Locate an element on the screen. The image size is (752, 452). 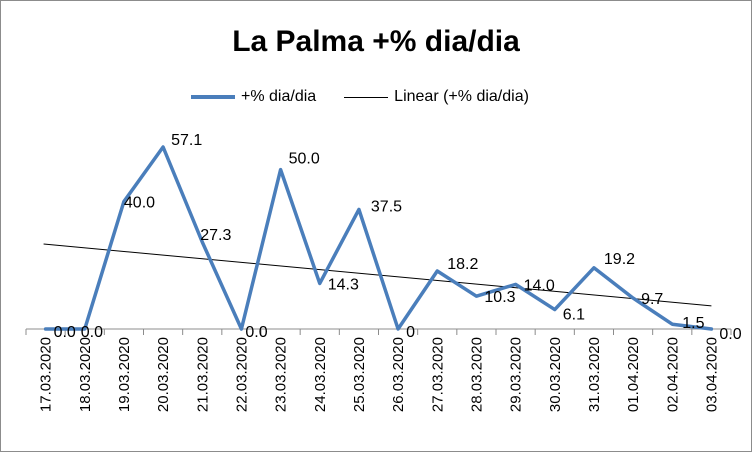
x-tick-label: 26.03.2020 is located at coordinates (398, 374).